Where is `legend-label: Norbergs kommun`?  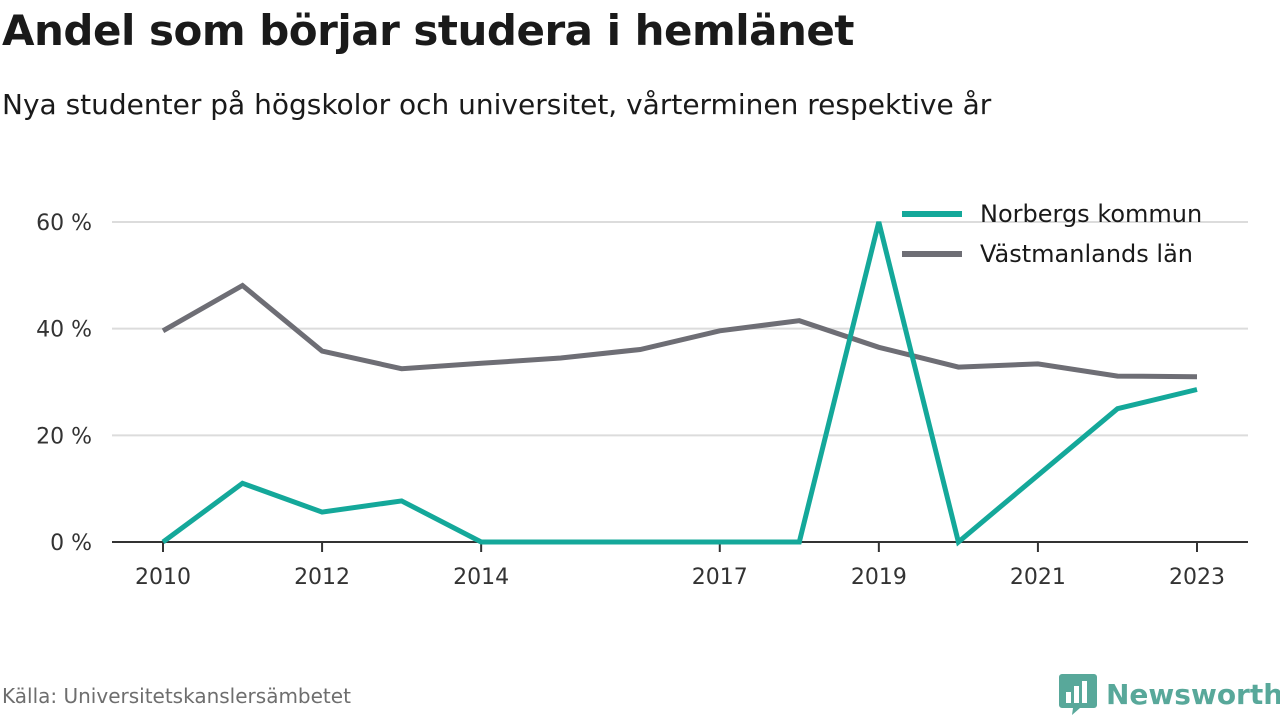 legend-label: Norbergs kommun is located at coordinates (1091, 214).